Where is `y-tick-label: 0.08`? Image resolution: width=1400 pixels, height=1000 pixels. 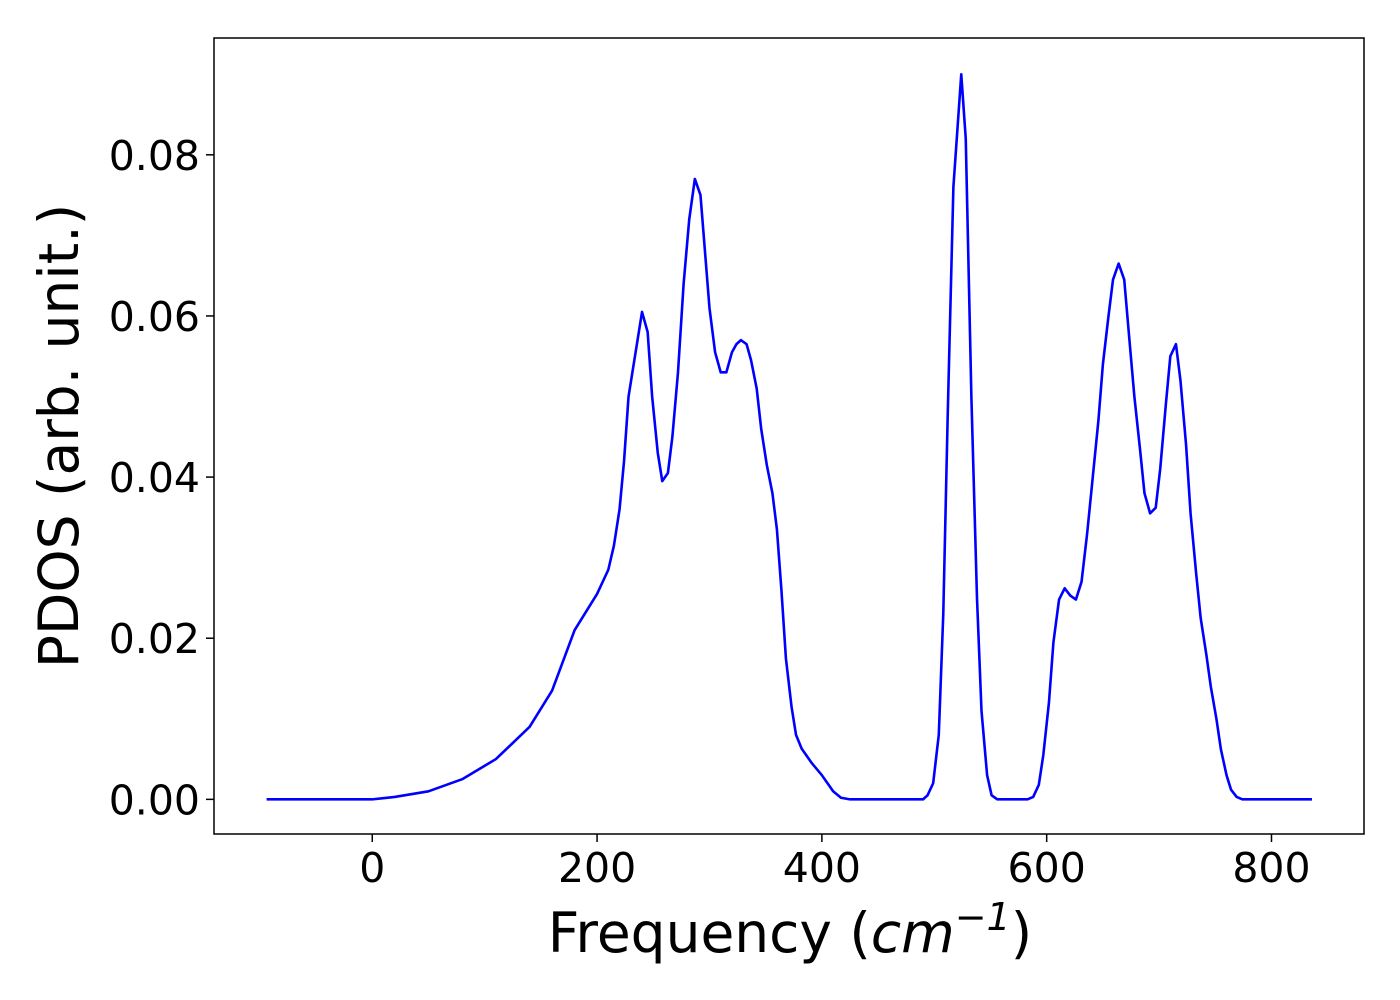
y-tick-label: 0.08 is located at coordinates (154, 156).